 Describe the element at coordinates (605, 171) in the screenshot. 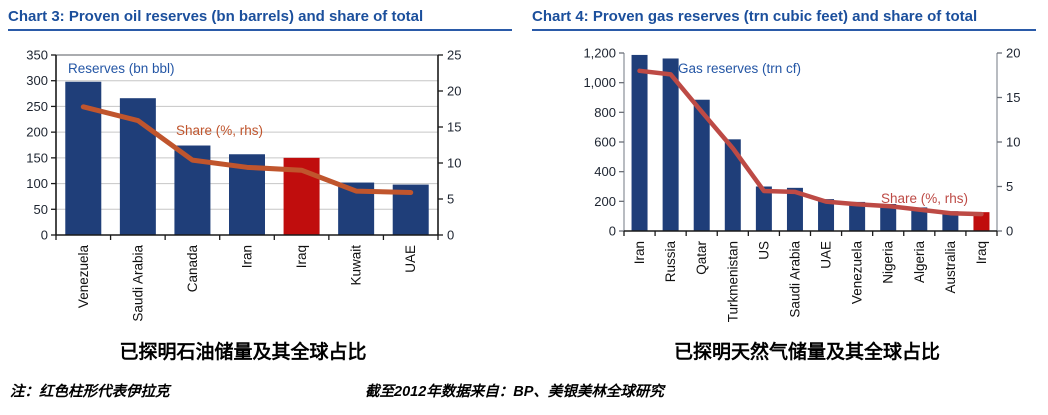

I see `svg-text: 400` at that location.